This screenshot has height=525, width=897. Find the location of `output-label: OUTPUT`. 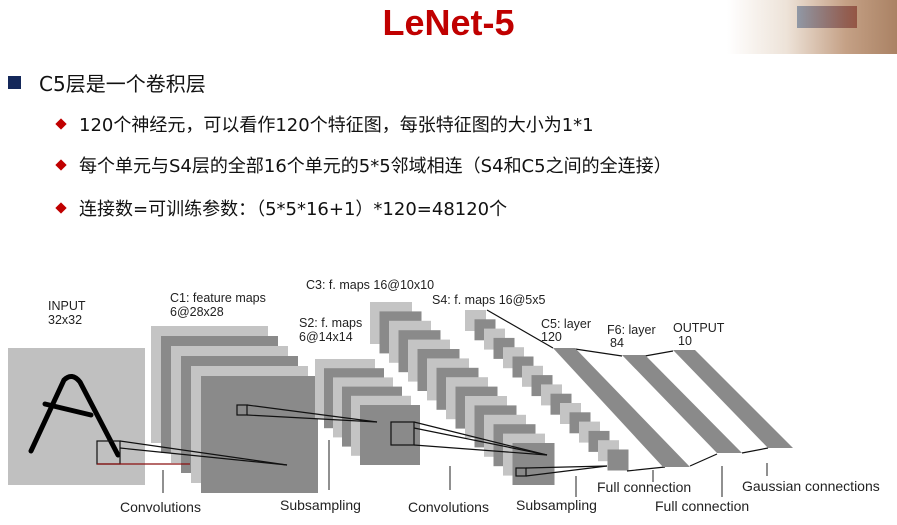

output-label: OUTPUT is located at coordinates (699, 328).